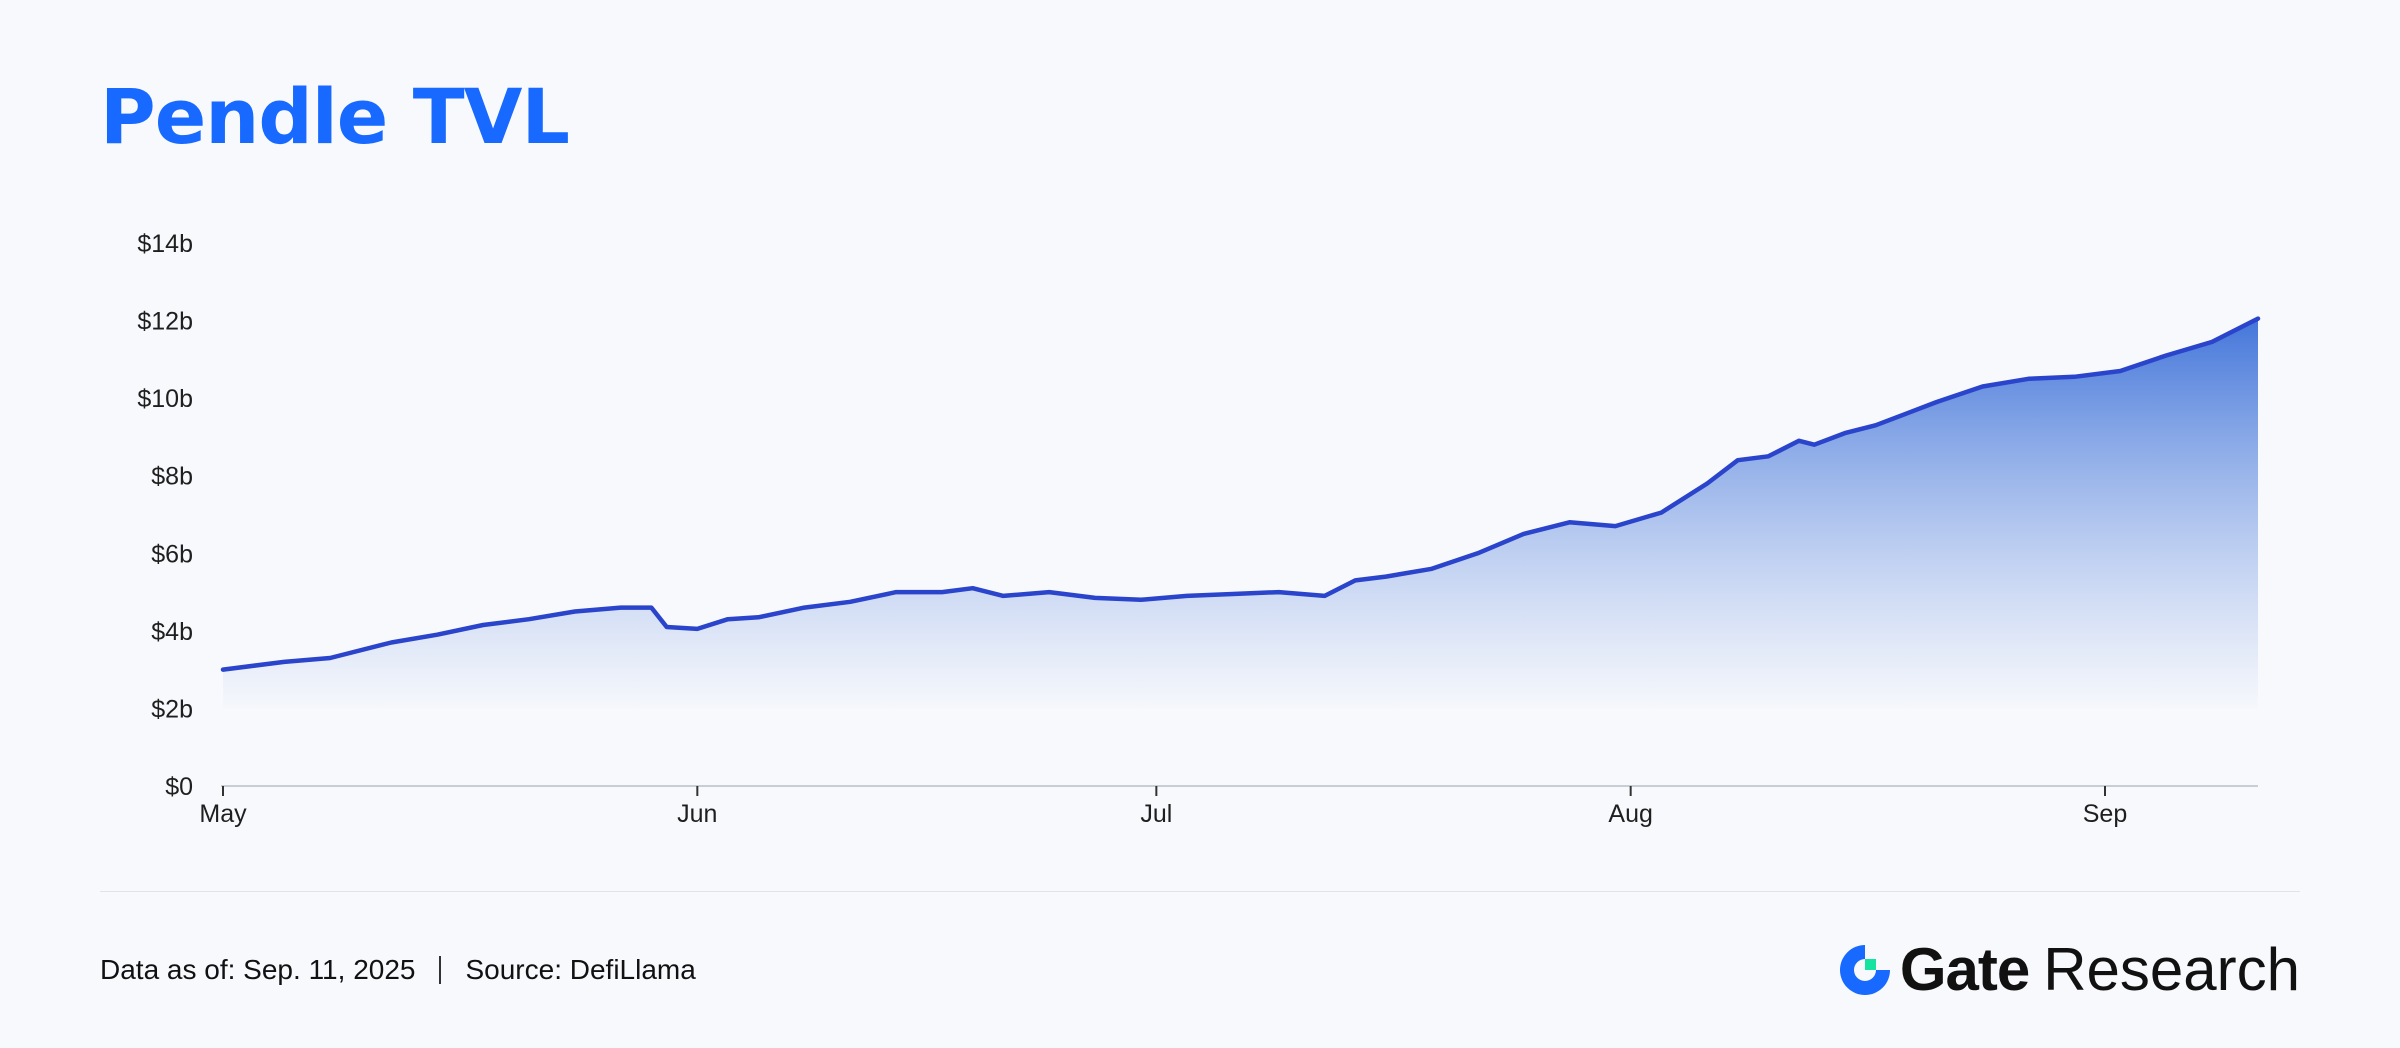  What do you see at coordinates (165, 515) in the screenshot?
I see `y-axis: $0 $2b $4b $6b $8b $10b $12b $14b` at bounding box center [165, 515].